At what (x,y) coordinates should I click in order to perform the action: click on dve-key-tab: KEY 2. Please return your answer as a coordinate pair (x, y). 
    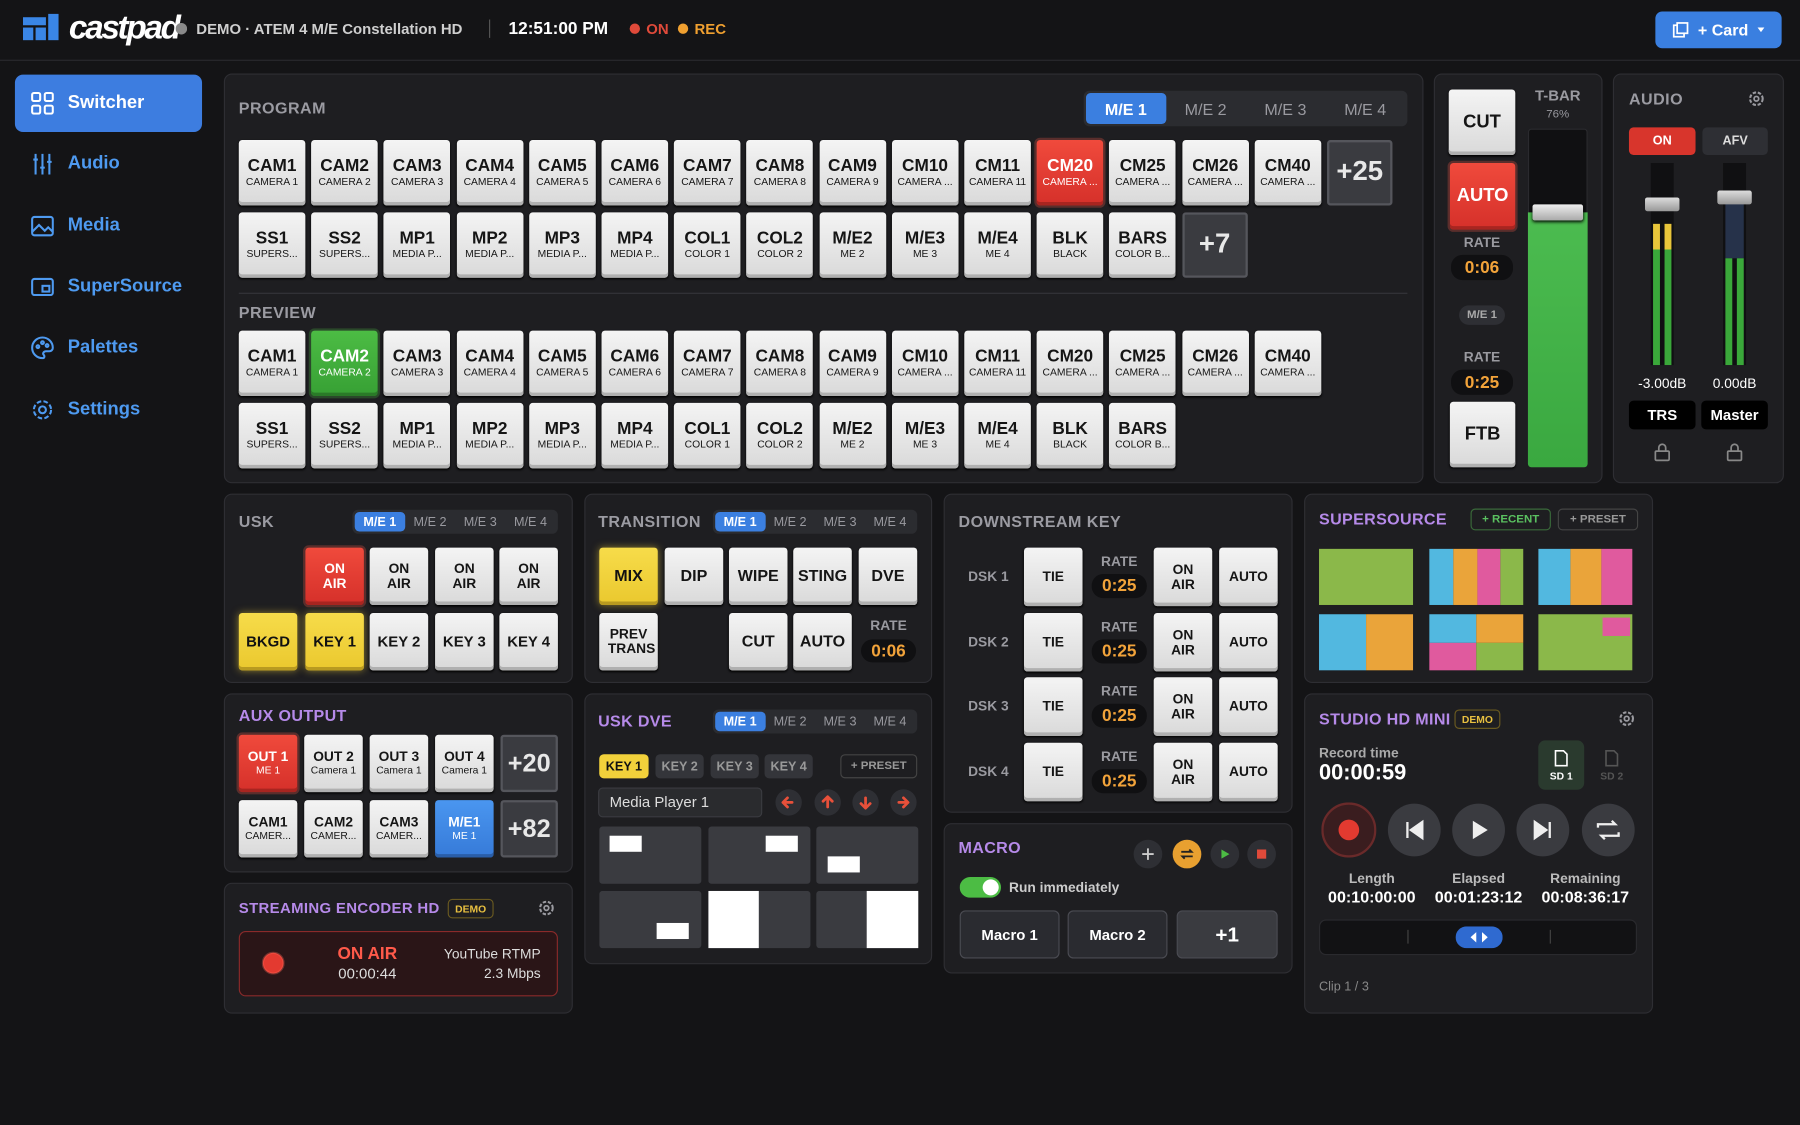
    Looking at the image, I should click on (679, 766).